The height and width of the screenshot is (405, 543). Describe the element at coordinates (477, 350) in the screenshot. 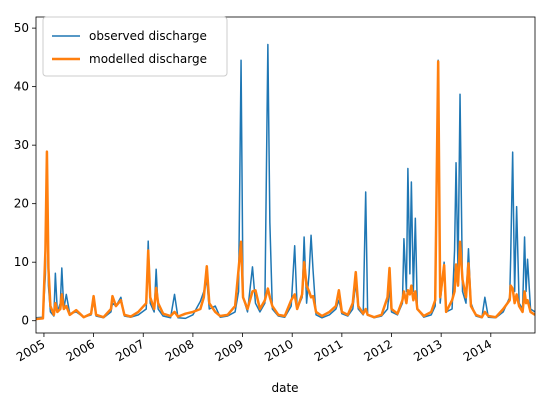

I see `x-tick-label: 2014` at that location.